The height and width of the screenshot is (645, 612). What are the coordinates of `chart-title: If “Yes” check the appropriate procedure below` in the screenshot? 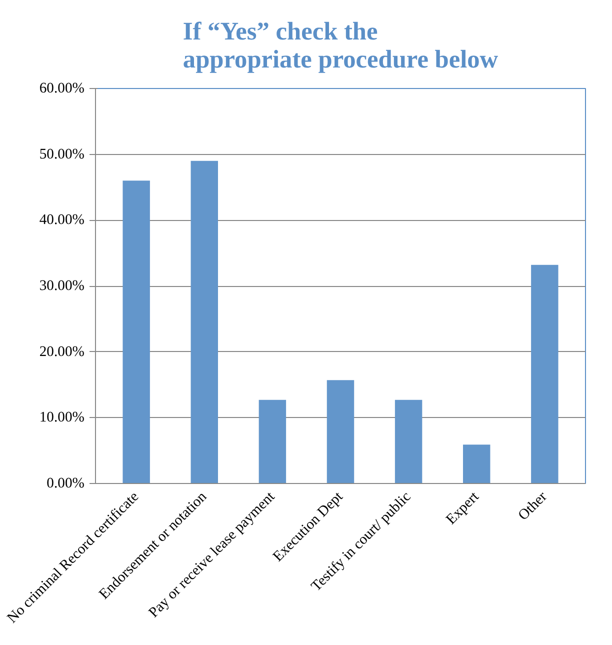 It's located at (340, 46).